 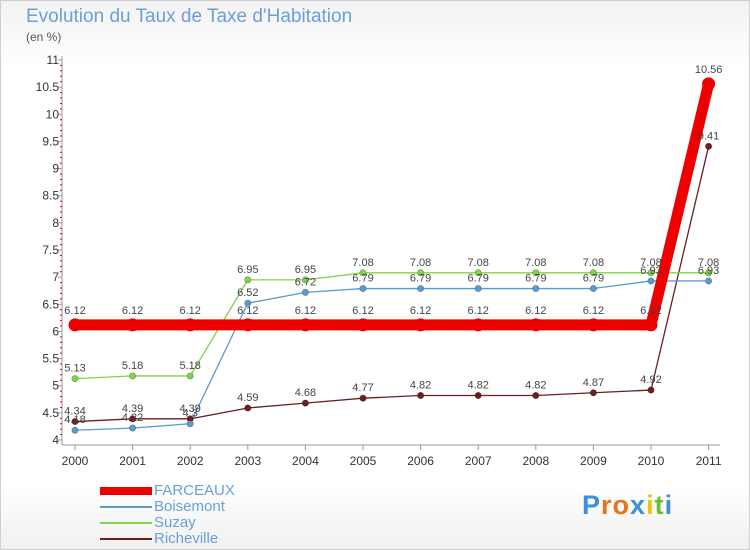 I want to click on proxiti-logo: Proxiti, so click(x=627, y=505).